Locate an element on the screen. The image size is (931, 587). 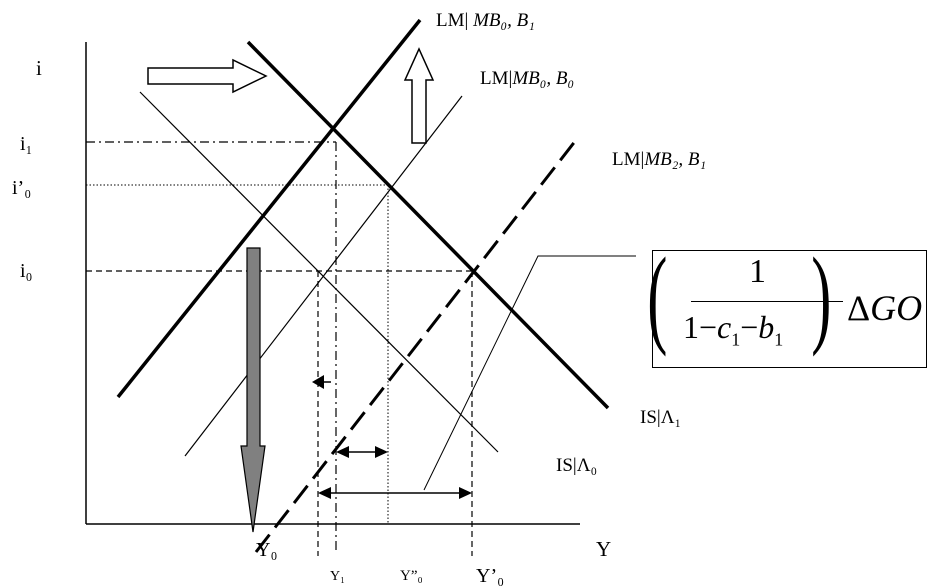
formula-right-paren: ) is located at coordinates (821, 296).